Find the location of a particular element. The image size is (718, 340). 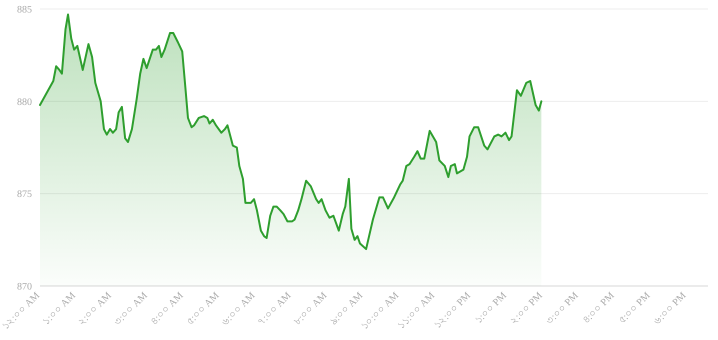

x-tick-label: ৭:০০ AM is located at coordinates (275, 309).